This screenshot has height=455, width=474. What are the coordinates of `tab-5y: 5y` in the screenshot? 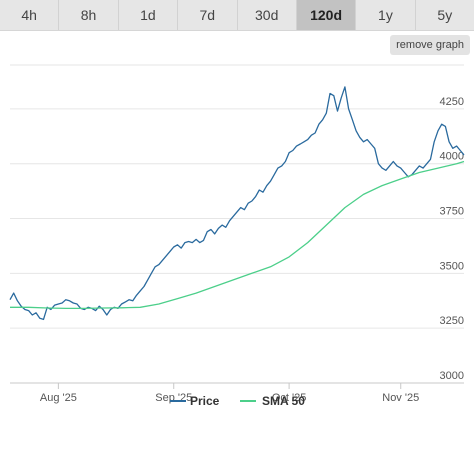 It's located at (445, 15).